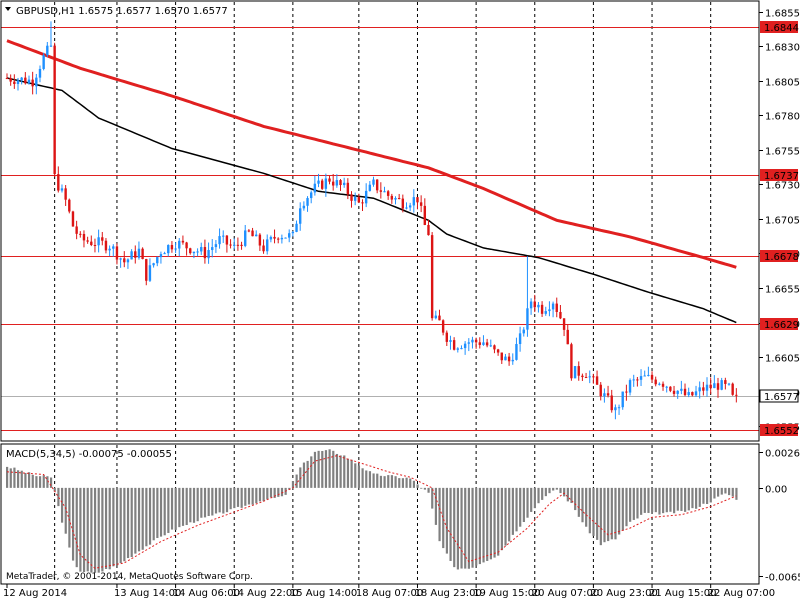 The image size is (800, 600). I want to click on price-tick-label-3: 1.6780, so click(782, 117).